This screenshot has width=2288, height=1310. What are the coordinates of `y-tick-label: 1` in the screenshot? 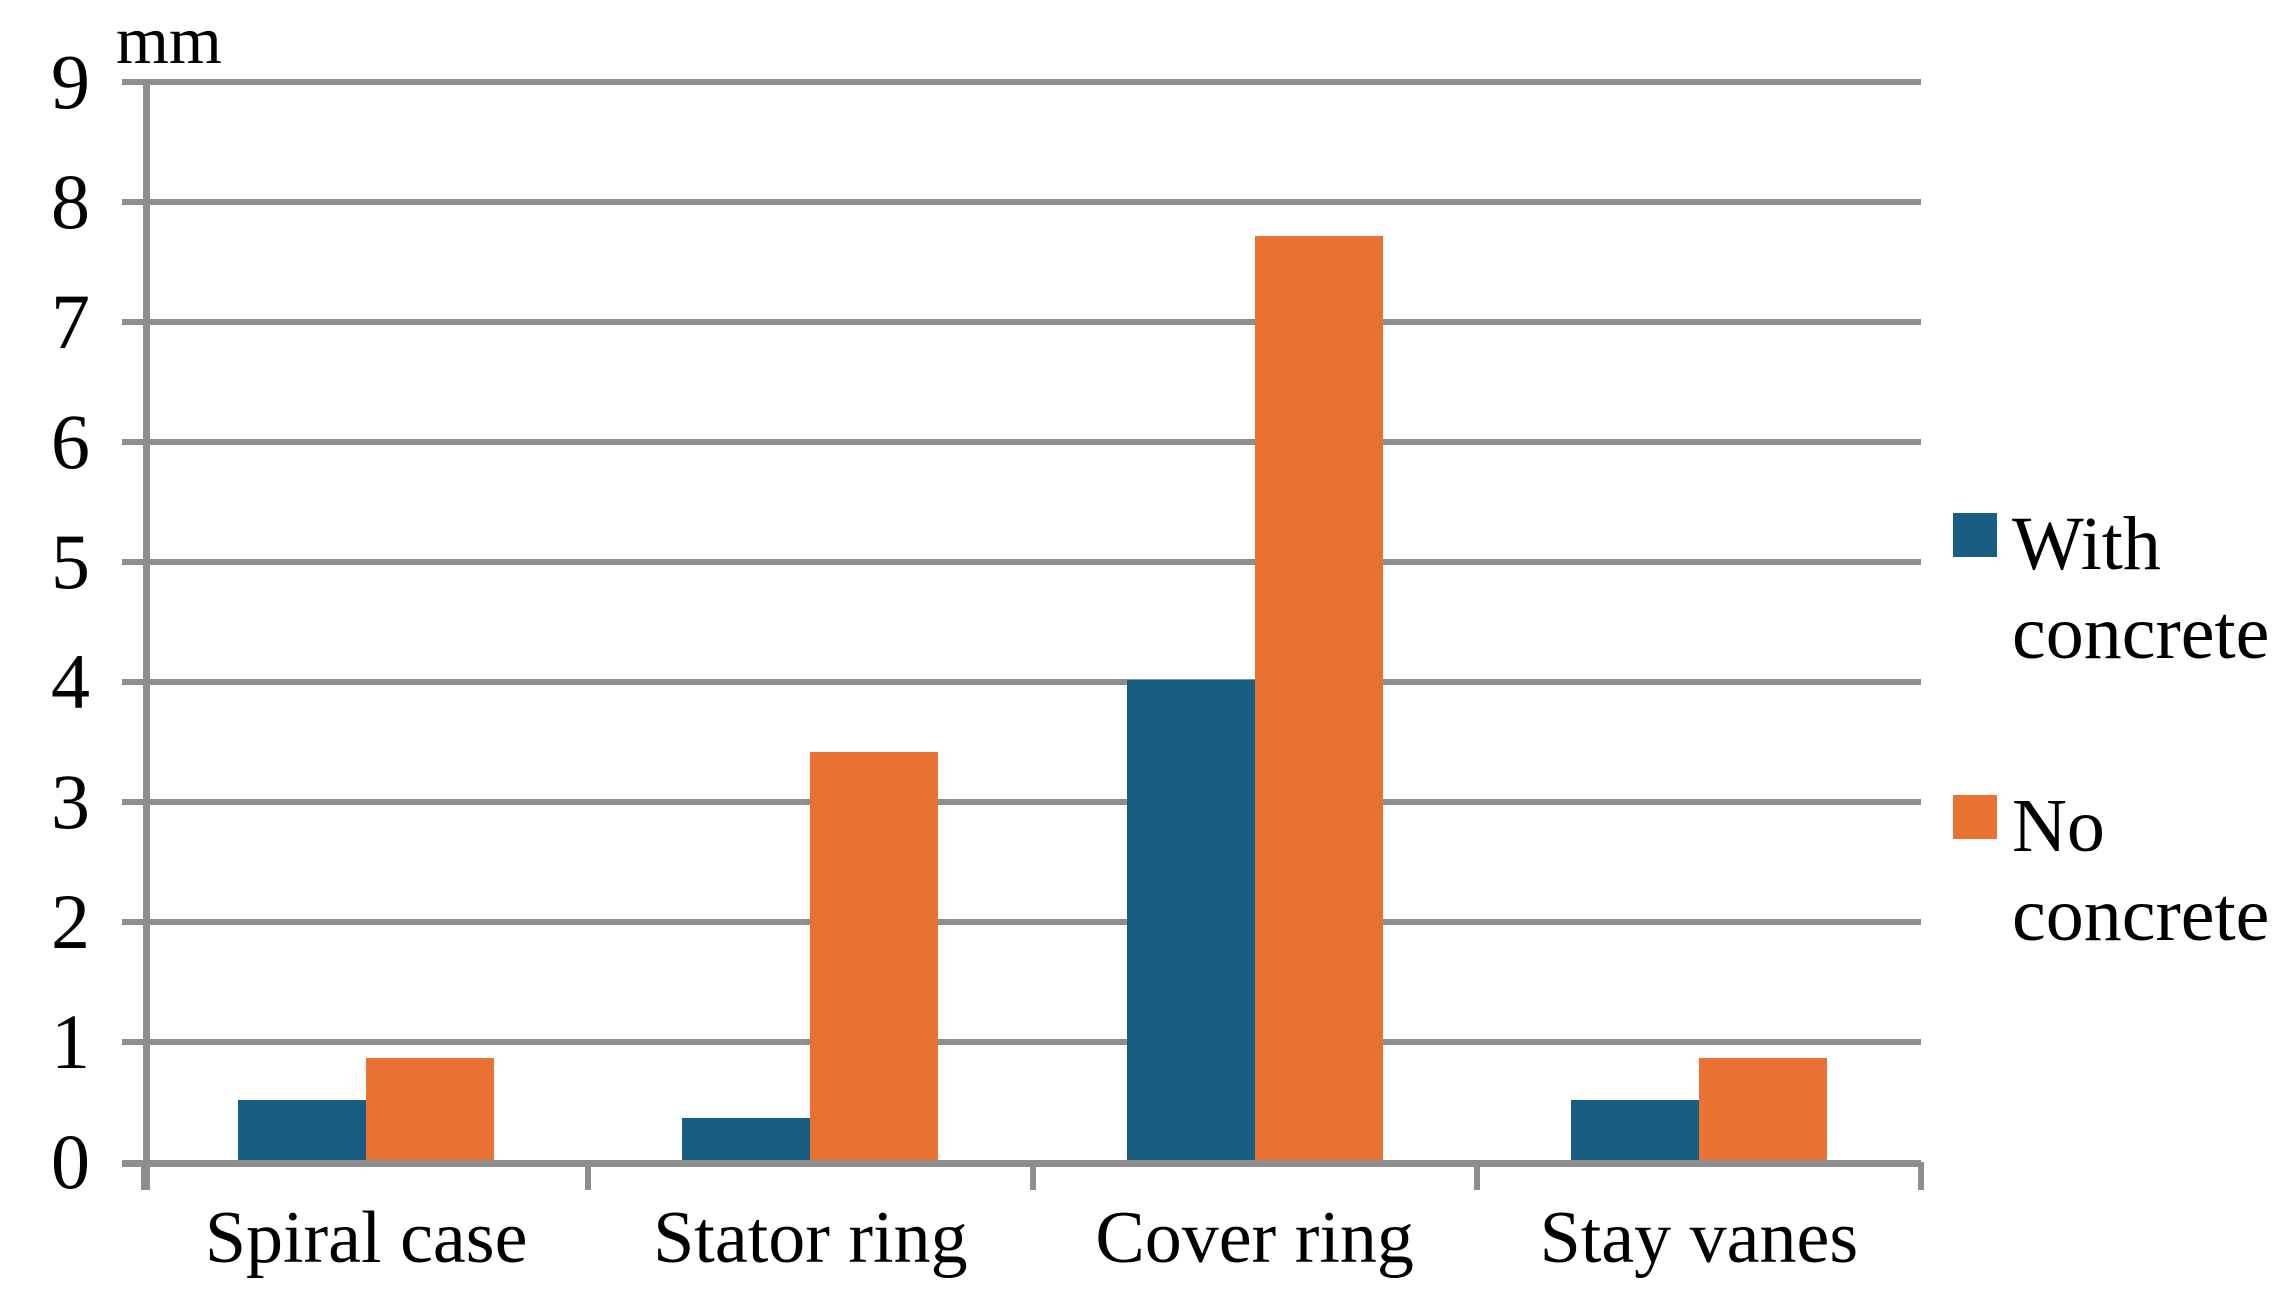 It's located at (70, 1041).